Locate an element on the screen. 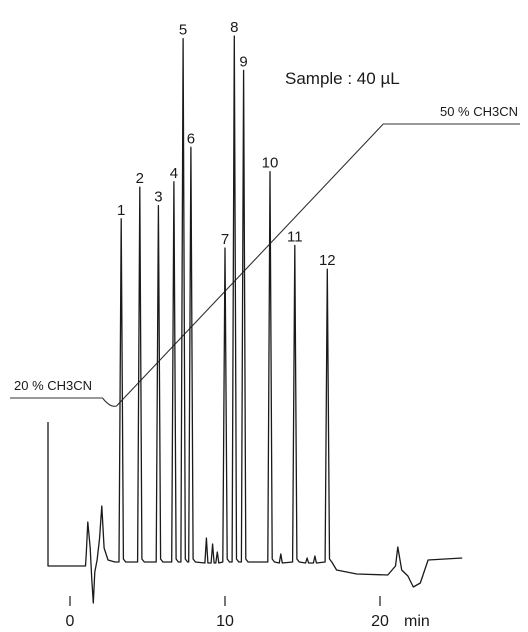 The height and width of the screenshot is (632, 528). gradient-start-label: 20 % CH3CN is located at coordinates (53, 385).